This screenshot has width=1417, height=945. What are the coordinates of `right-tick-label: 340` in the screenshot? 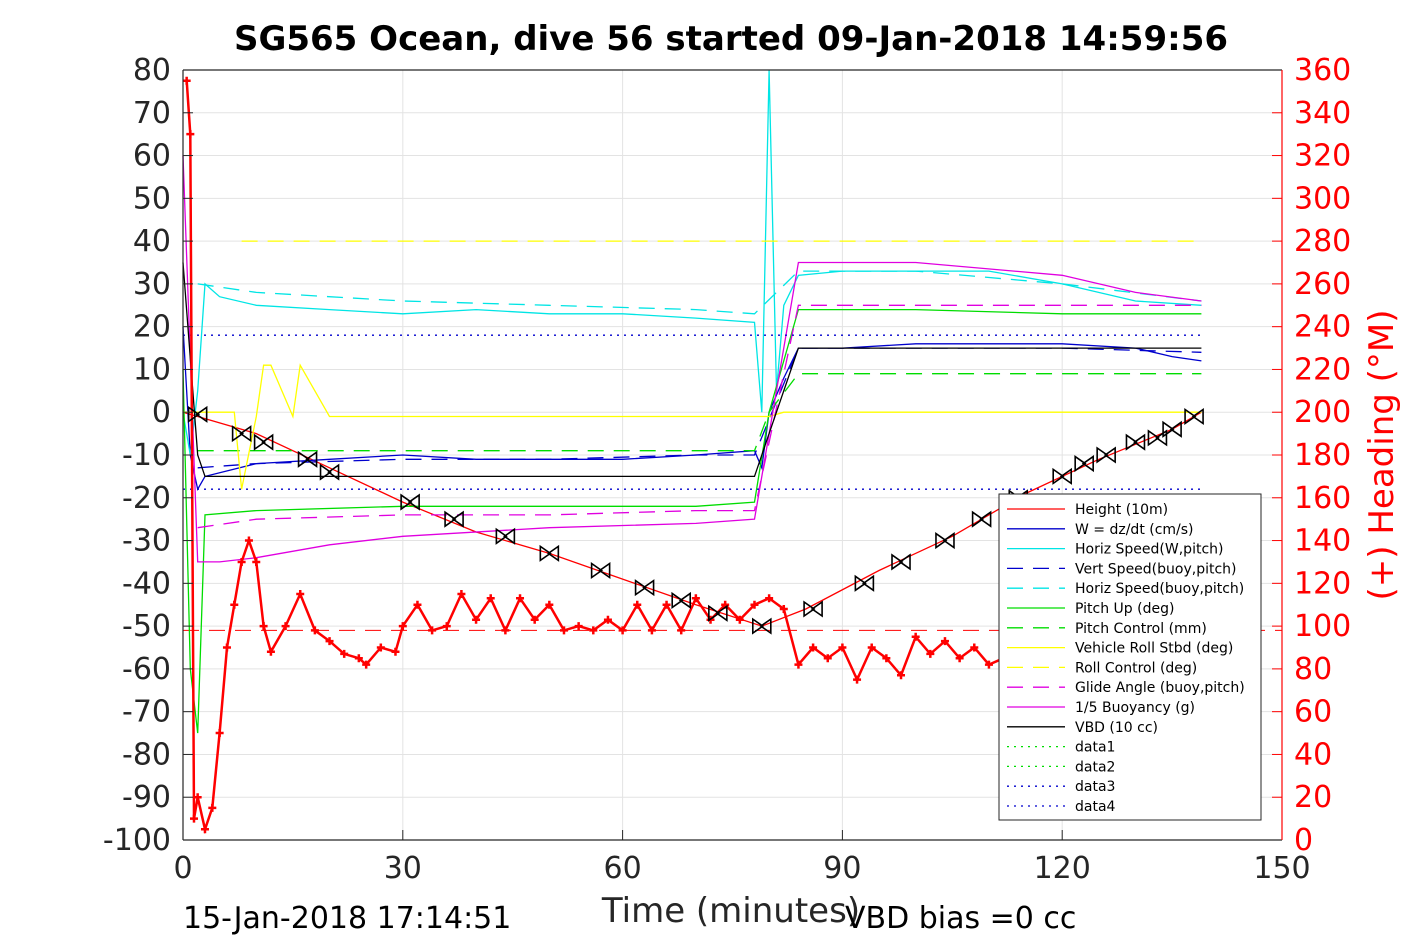 It's located at (1322, 113).